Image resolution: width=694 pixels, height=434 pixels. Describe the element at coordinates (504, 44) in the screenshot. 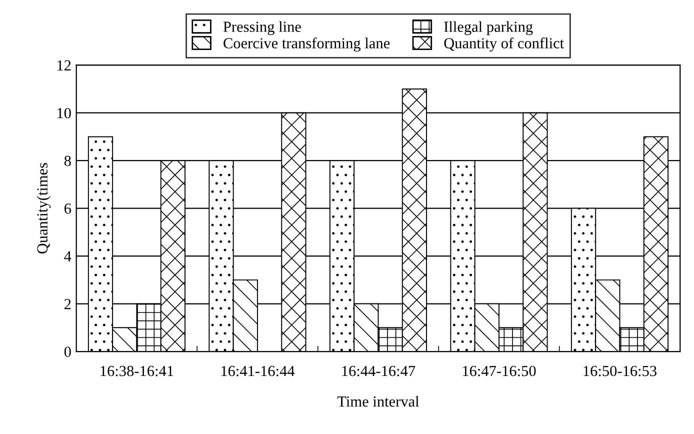

I see `legend-label: Quantity of conflict` at that location.